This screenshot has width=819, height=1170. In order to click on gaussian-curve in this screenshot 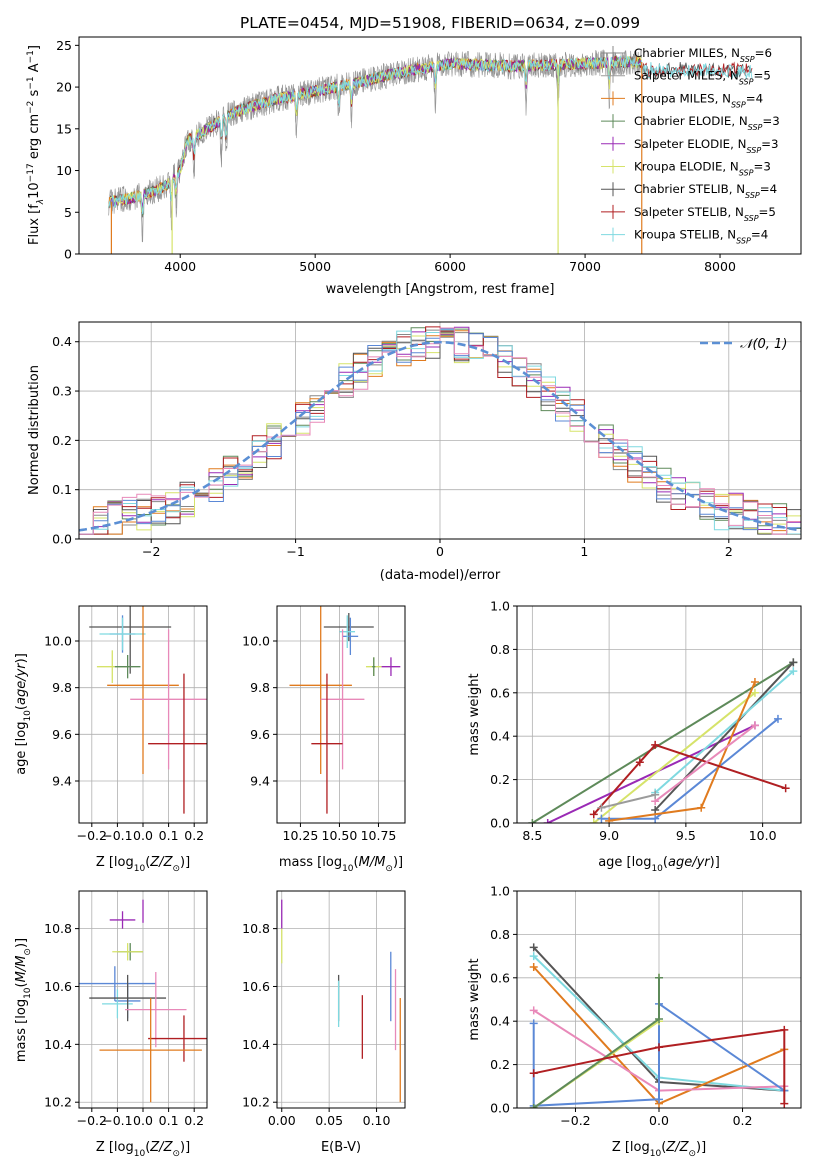, I will do `click(440, 436)`.